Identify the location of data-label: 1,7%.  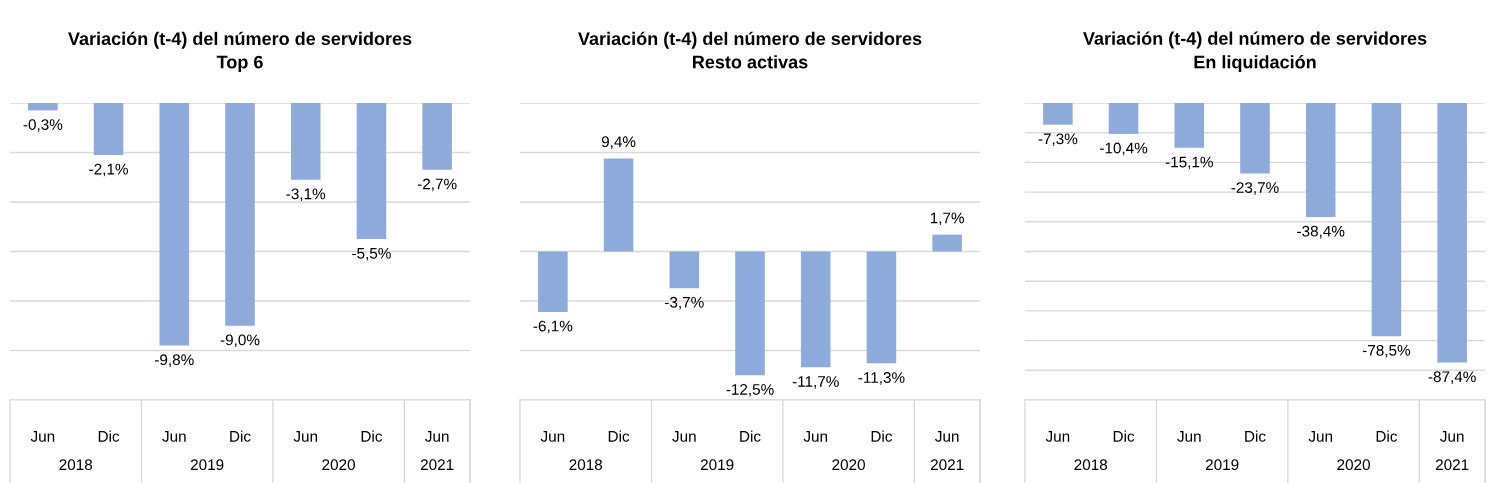
(947, 219).